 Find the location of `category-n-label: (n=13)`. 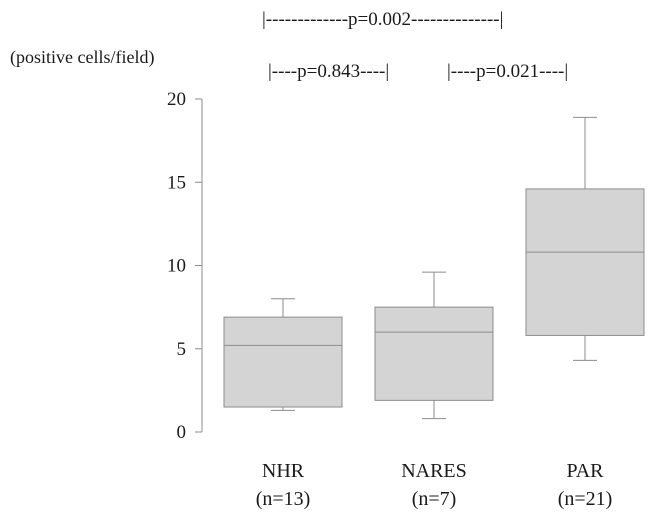

category-n-label: (n=13) is located at coordinates (283, 499).